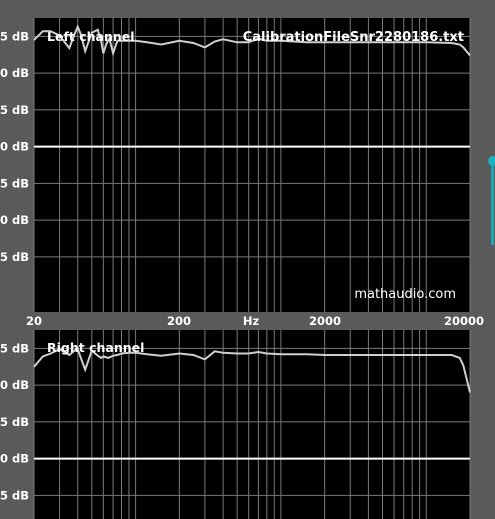 Image resolution: width=495 pixels, height=519 pixels. I want to click on calibration-file-label: CalibrationFileSnr2280186.txt, so click(353, 37).